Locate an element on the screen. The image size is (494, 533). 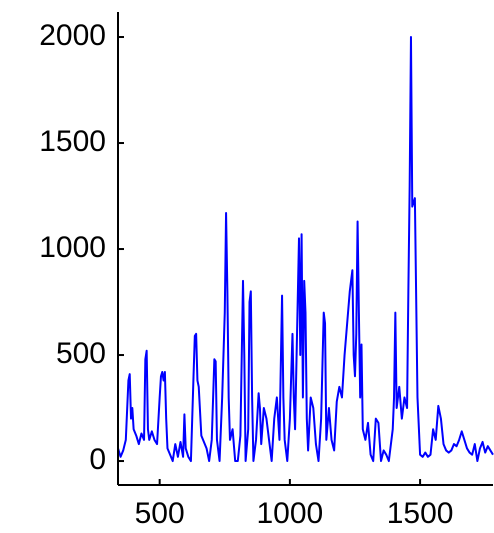
y-tick-label: 1000 is located at coordinates (72, 247).